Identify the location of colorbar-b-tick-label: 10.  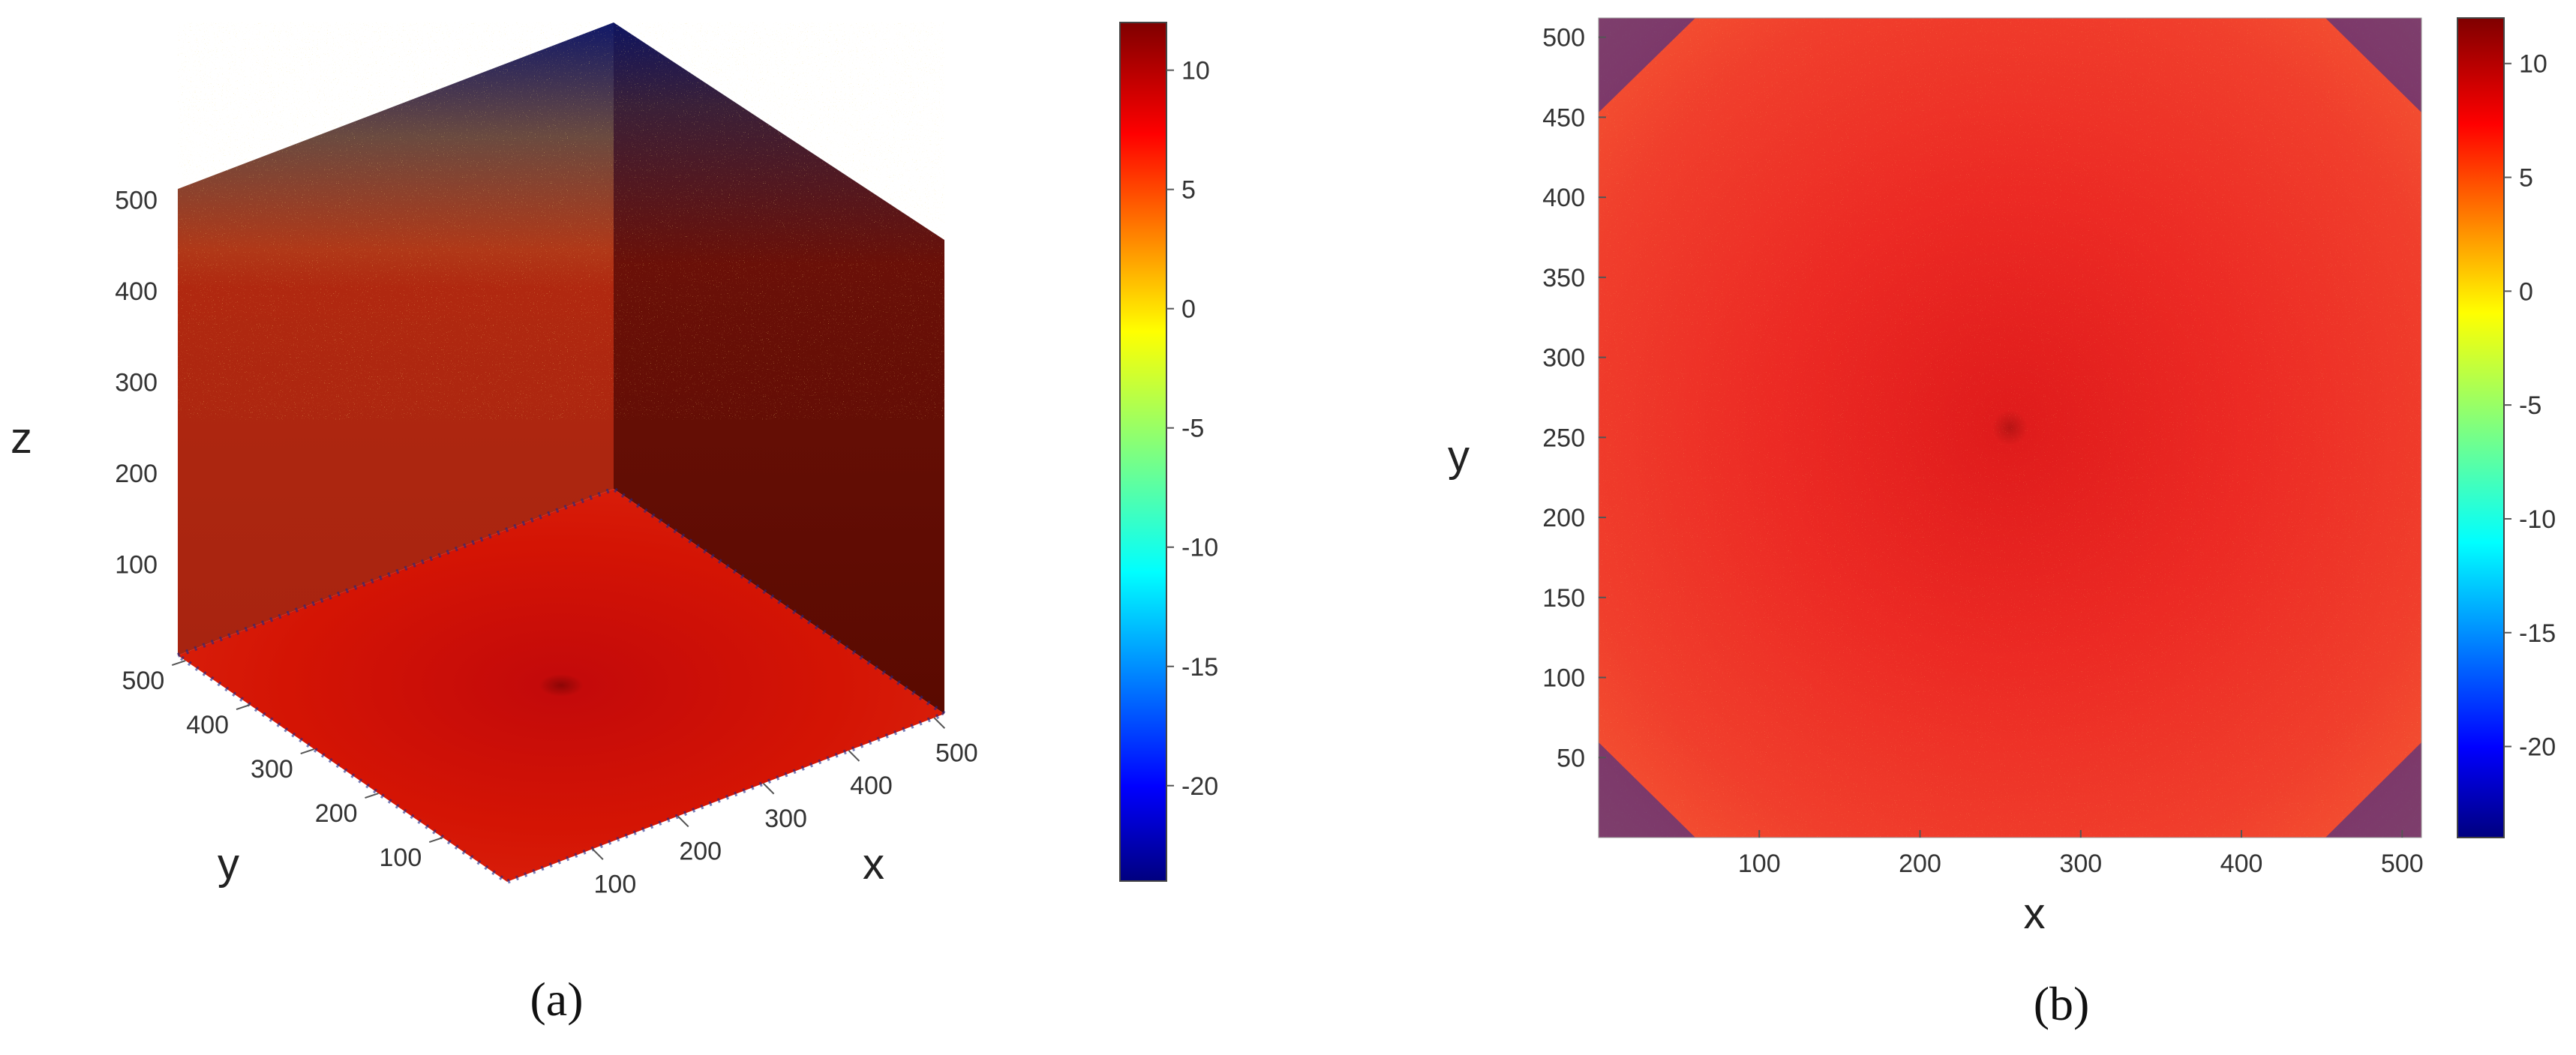
(2533, 64).